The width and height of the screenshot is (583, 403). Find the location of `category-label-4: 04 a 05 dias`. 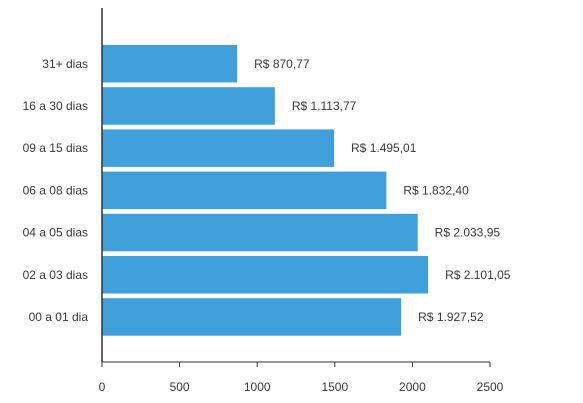

category-label-4: 04 a 05 dias is located at coordinates (55, 233).